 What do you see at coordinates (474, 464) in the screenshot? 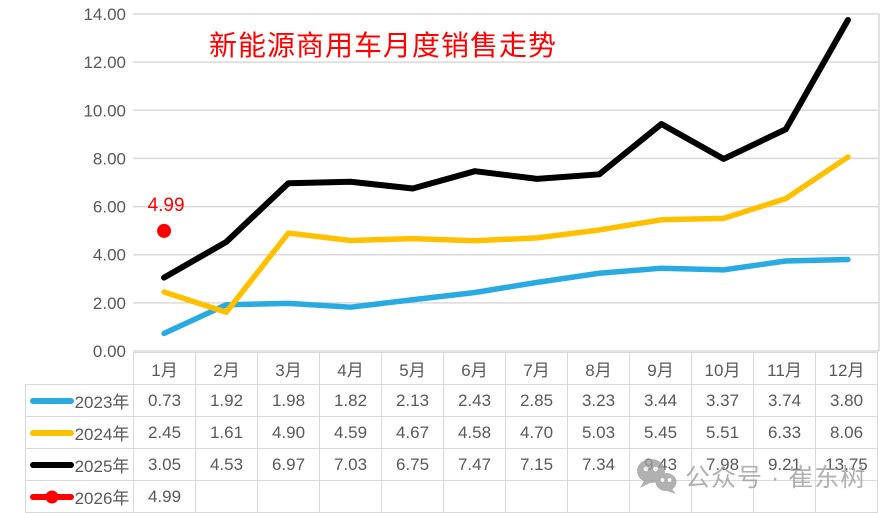
I see `table-cell: 7.47` at bounding box center [474, 464].